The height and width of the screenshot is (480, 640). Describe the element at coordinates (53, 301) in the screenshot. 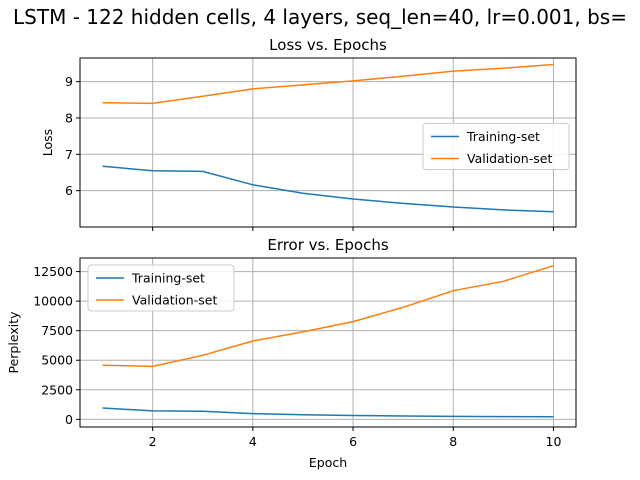

I see `error-y-tick-label: 10000` at that location.